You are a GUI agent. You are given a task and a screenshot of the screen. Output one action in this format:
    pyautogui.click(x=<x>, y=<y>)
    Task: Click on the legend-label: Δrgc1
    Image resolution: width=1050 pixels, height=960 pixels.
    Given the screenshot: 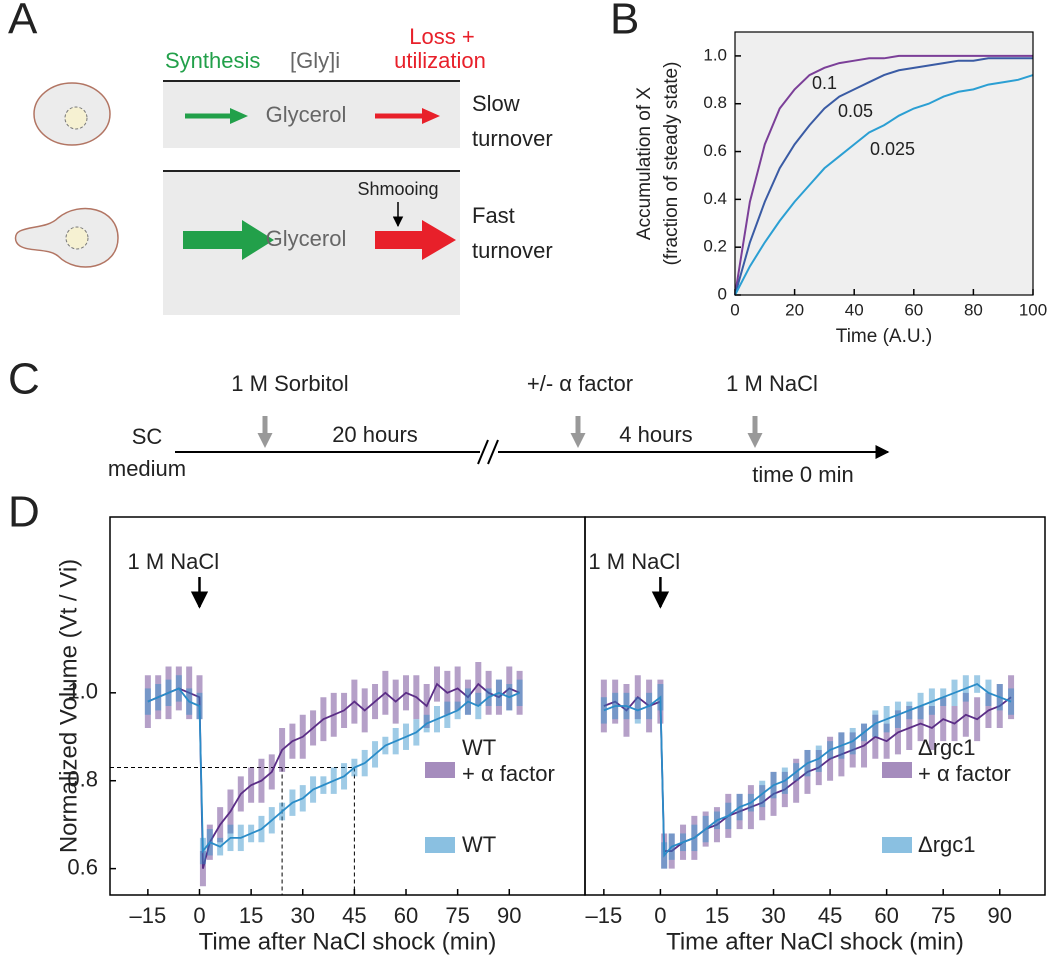 What is the action you would take?
    pyautogui.click(x=947, y=844)
    